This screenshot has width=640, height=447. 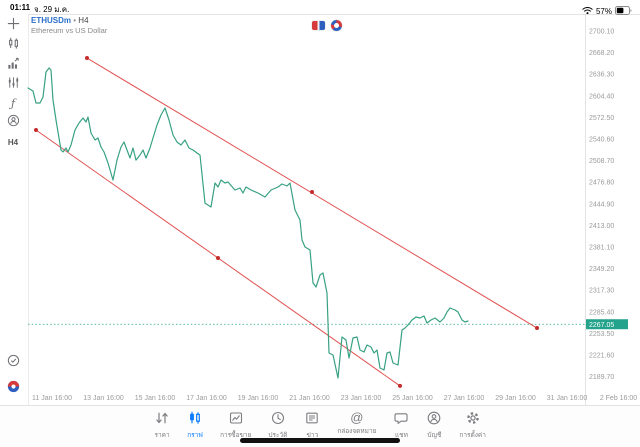 I want to click on quotes-icon, so click(x=162, y=419).